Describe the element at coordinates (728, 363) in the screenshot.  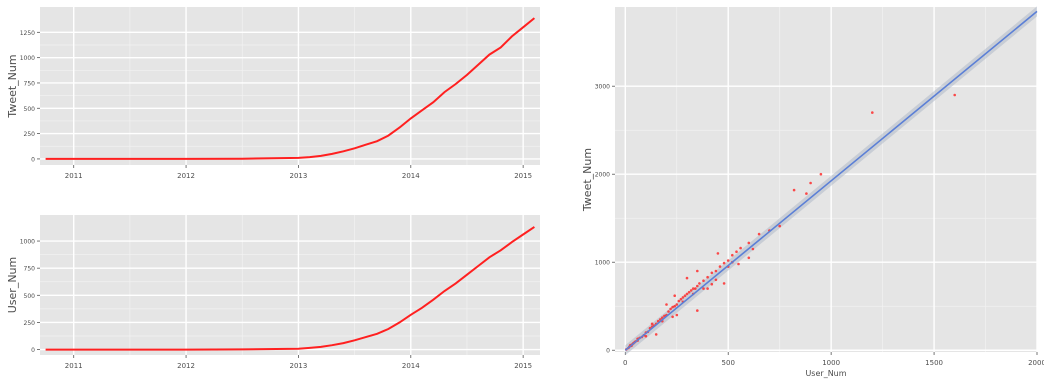
I see `x-tick-label: 500` at that location.